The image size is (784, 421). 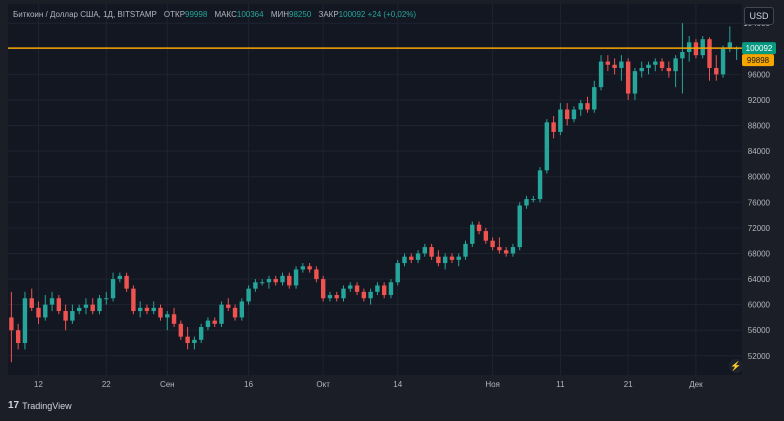 I want to click on lightning-icon: ⚡, so click(x=736, y=366).